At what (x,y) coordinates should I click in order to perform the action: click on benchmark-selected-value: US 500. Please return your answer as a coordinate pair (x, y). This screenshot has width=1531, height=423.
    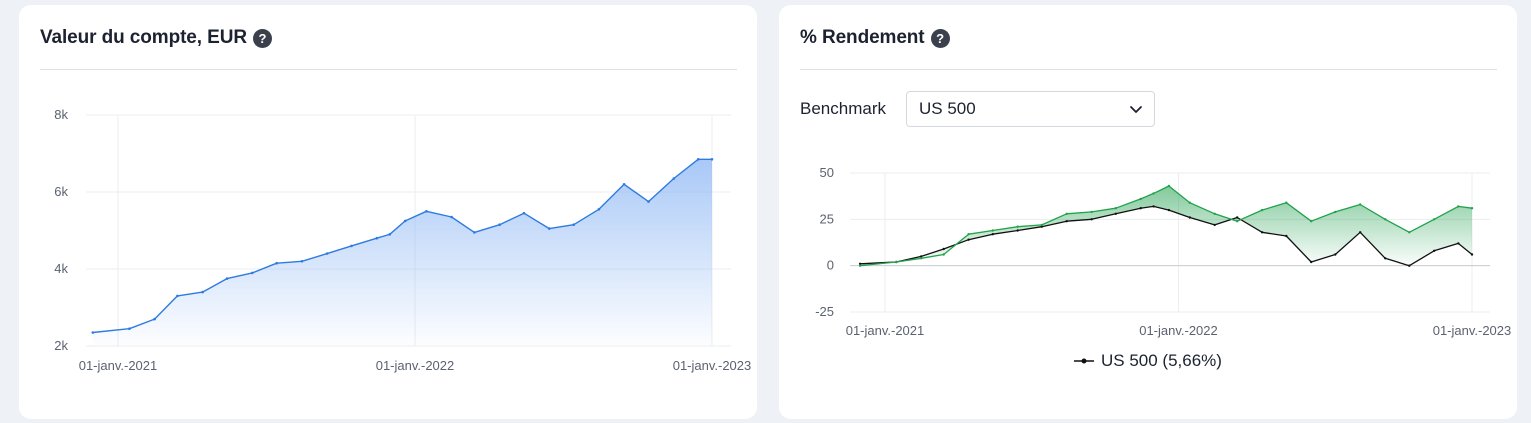
    Looking at the image, I should click on (947, 108).